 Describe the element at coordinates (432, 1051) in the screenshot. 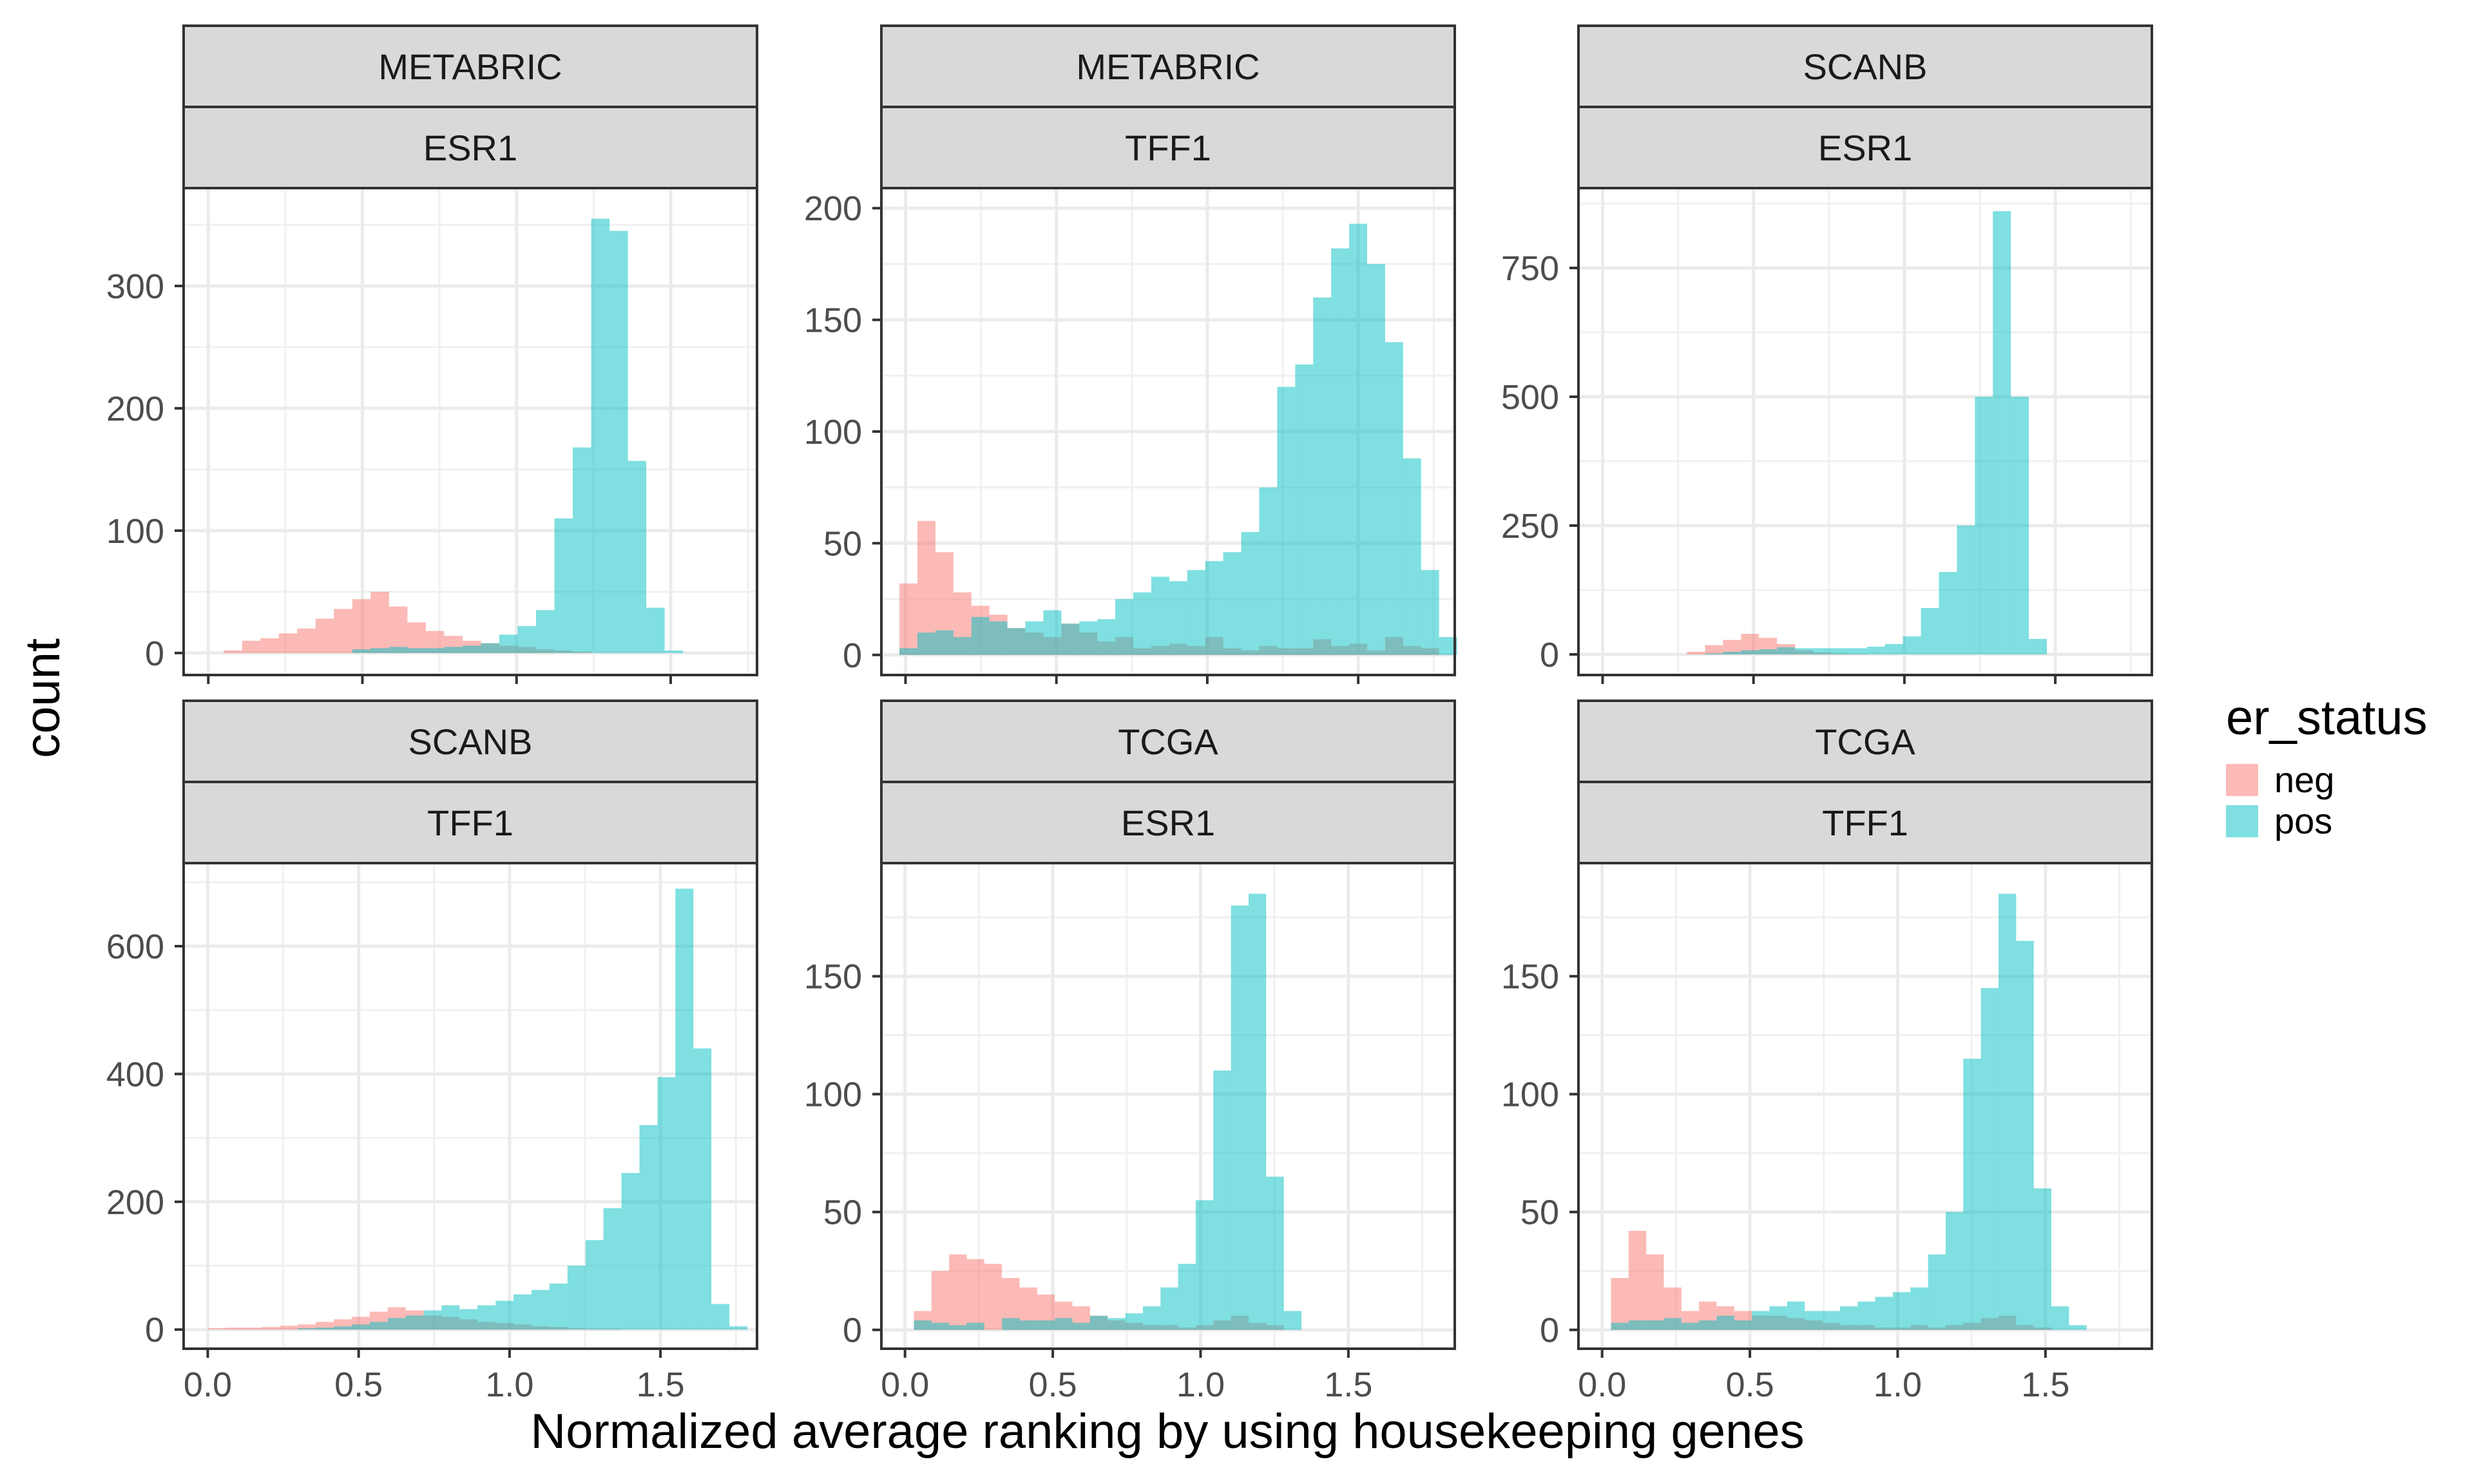

I see `facet-panel: SCANB TFF1 0 200 400 600 0.0 0.5 1.0 1.5` at that location.